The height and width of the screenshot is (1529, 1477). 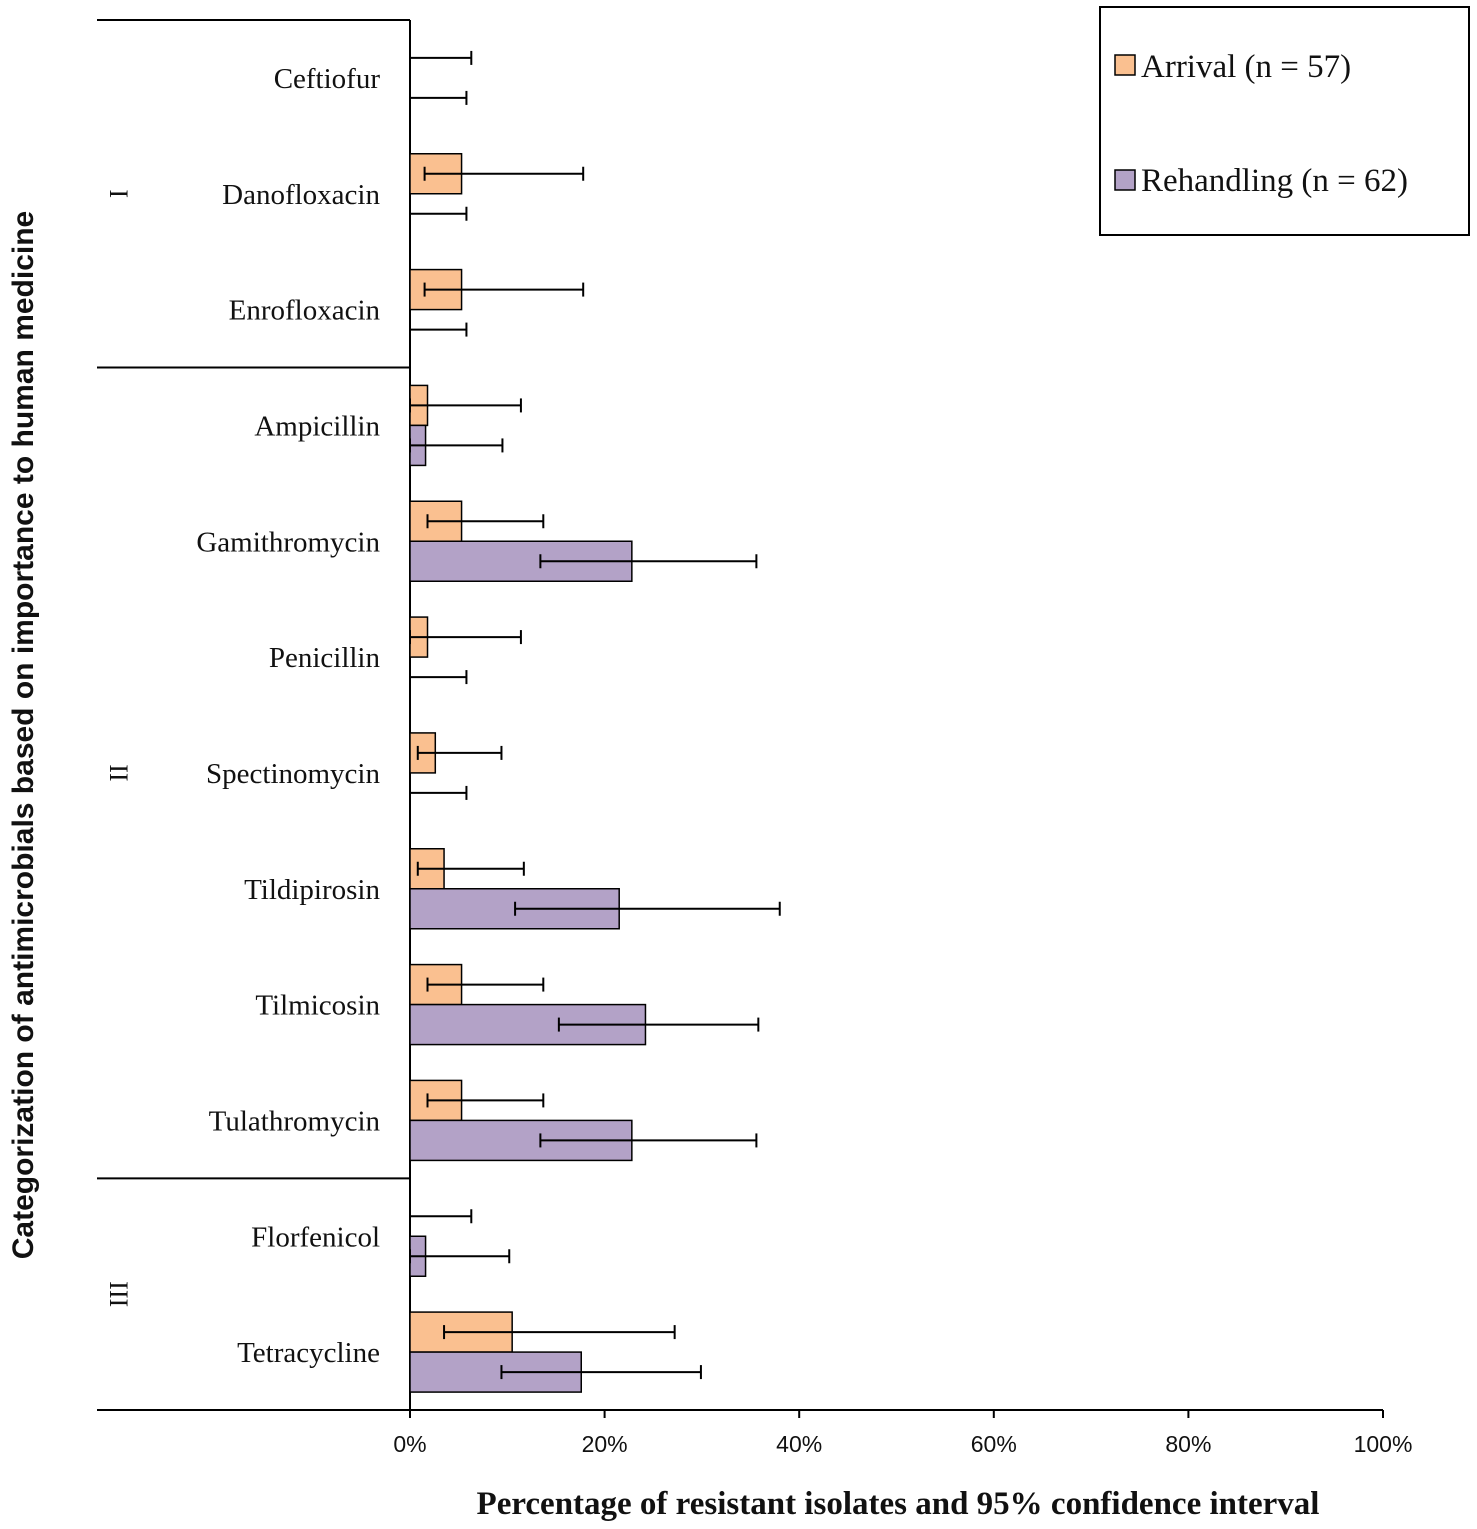 What do you see at coordinates (465, 405) in the screenshot?
I see `error-bar-arrival-ampicillin` at bounding box center [465, 405].